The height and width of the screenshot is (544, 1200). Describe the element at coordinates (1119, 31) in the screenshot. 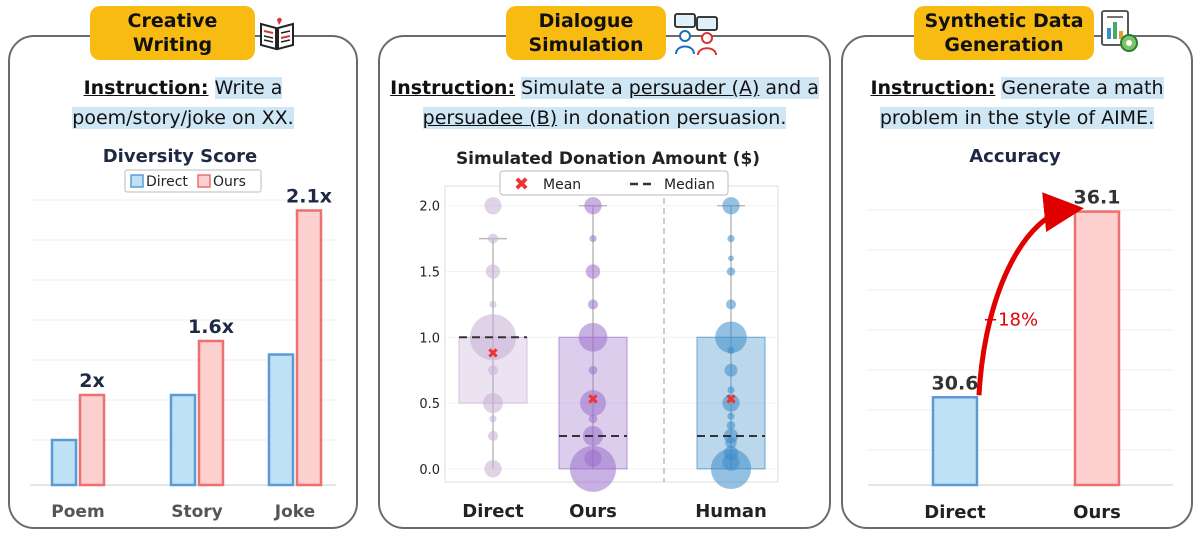

I see `data-report-gear-icon` at that location.